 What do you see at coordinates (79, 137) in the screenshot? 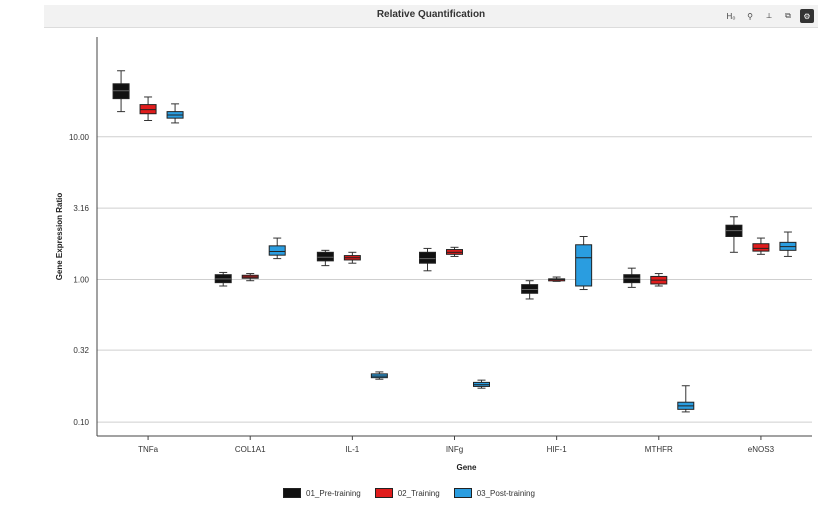
I see `y-tick-label: 10.00` at bounding box center [79, 137].